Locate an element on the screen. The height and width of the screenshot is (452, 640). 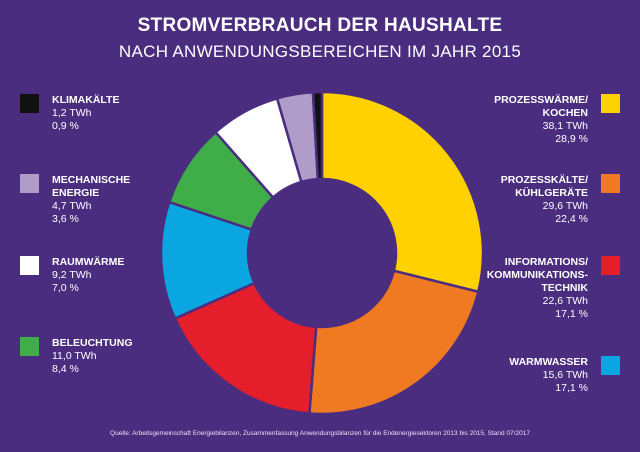
legend-item-warmwasser: WARMWASSER 15,6 TWh 17,1 % is located at coordinates (564, 375).